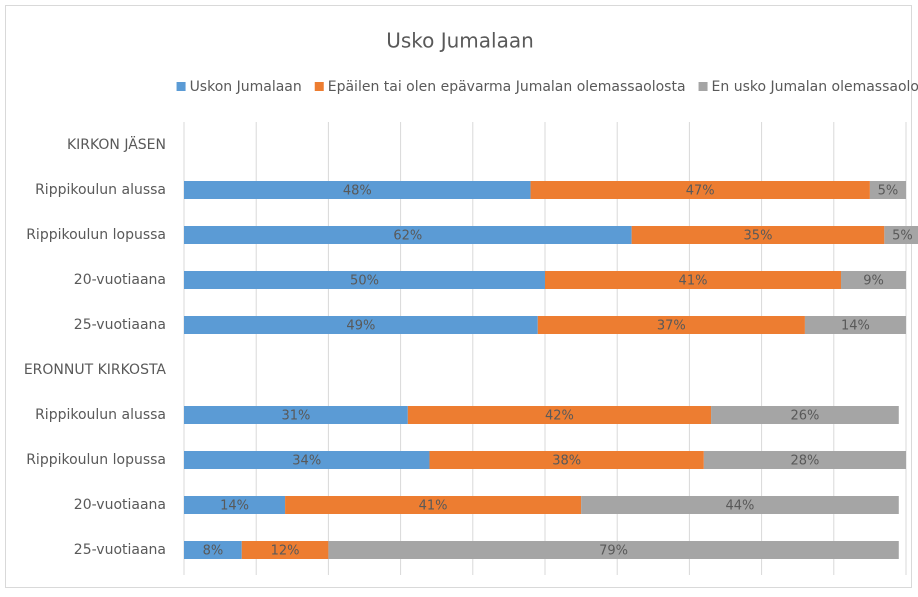  I want to click on data-label: 8%, so click(213, 551).